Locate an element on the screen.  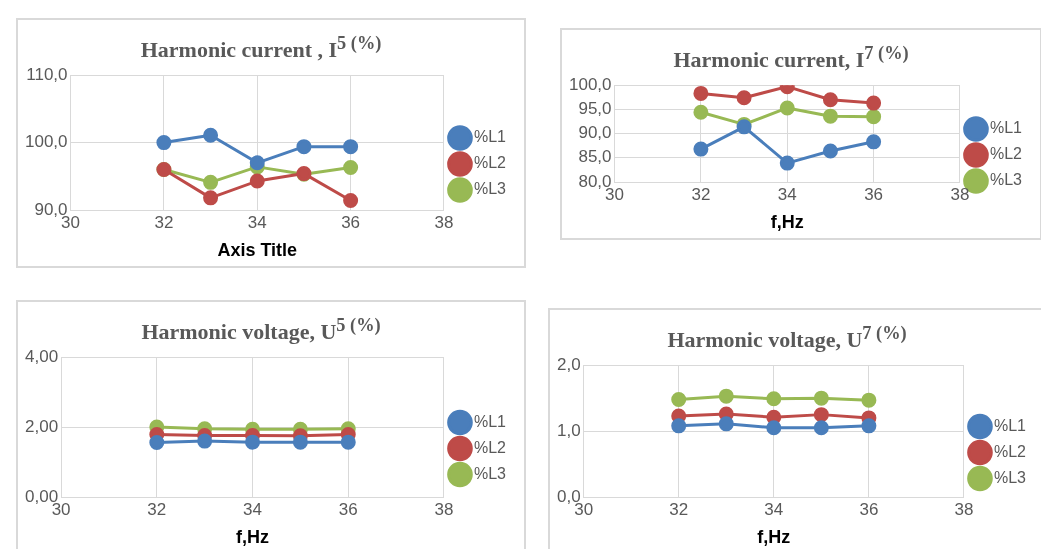
chart-title: Harmonic current , I$^{5 (%)}$ is located at coordinates (261, 47).